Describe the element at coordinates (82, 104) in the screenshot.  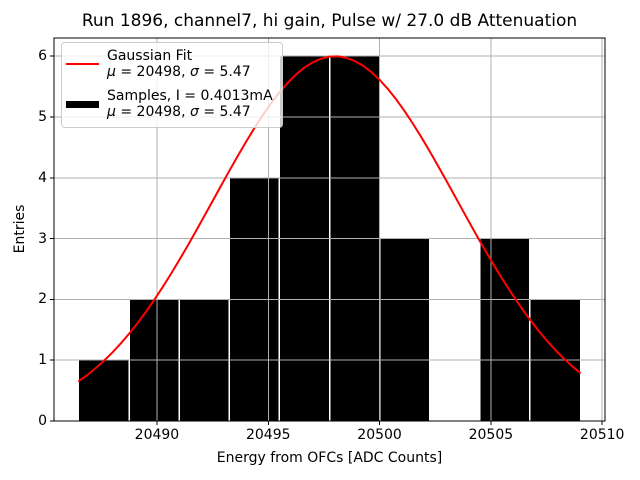
I see `legend-patch-swatch` at that location.